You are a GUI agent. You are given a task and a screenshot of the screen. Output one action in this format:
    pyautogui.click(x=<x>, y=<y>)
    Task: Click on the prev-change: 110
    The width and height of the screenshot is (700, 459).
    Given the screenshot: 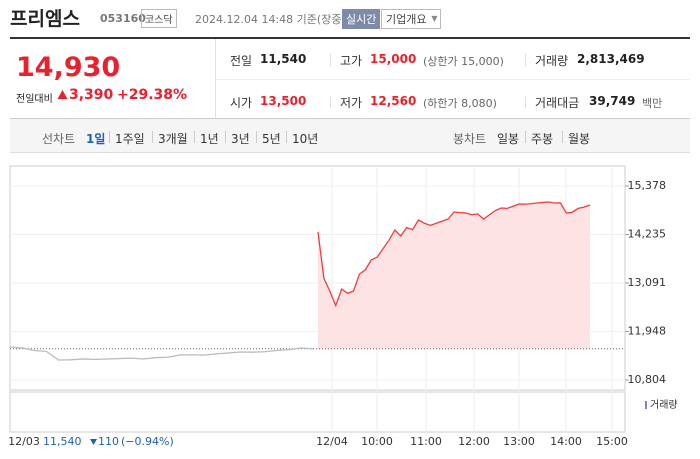 What is the action you would take?
    pyautogui.click(x=108, y=441)
    